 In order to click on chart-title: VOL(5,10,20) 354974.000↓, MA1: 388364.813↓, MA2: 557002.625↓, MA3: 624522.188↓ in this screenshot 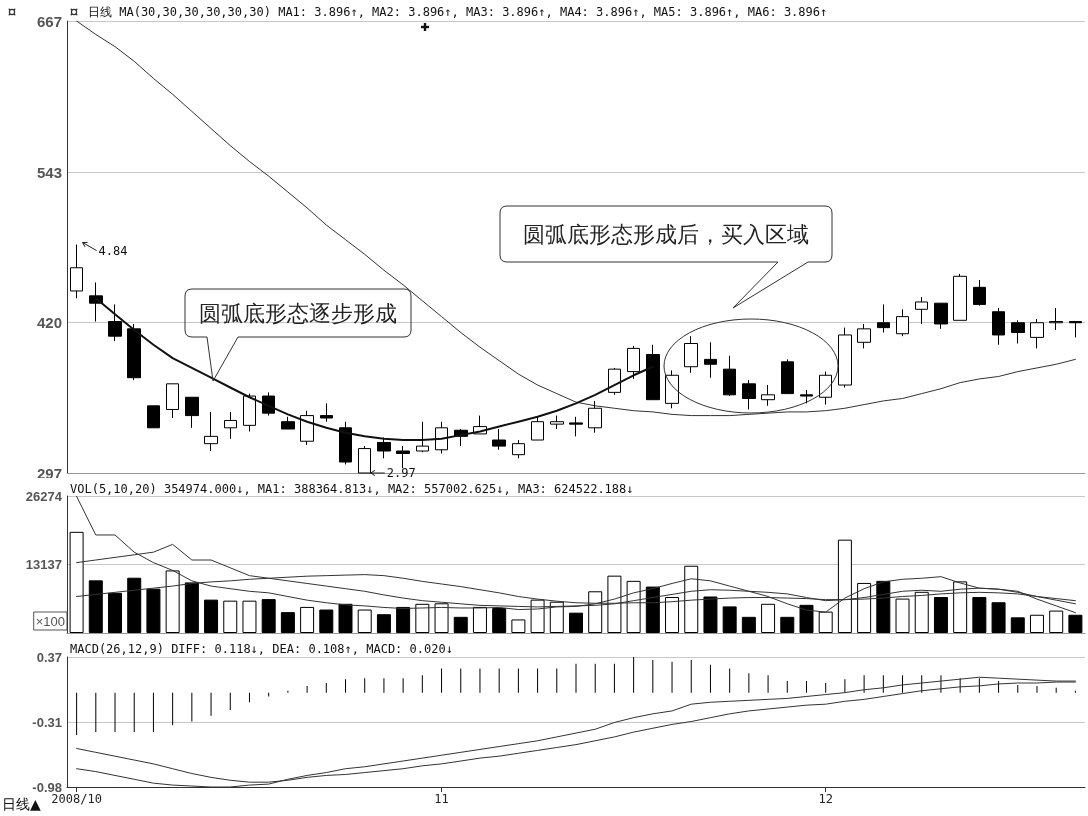, I will do `click(352, 489)`.